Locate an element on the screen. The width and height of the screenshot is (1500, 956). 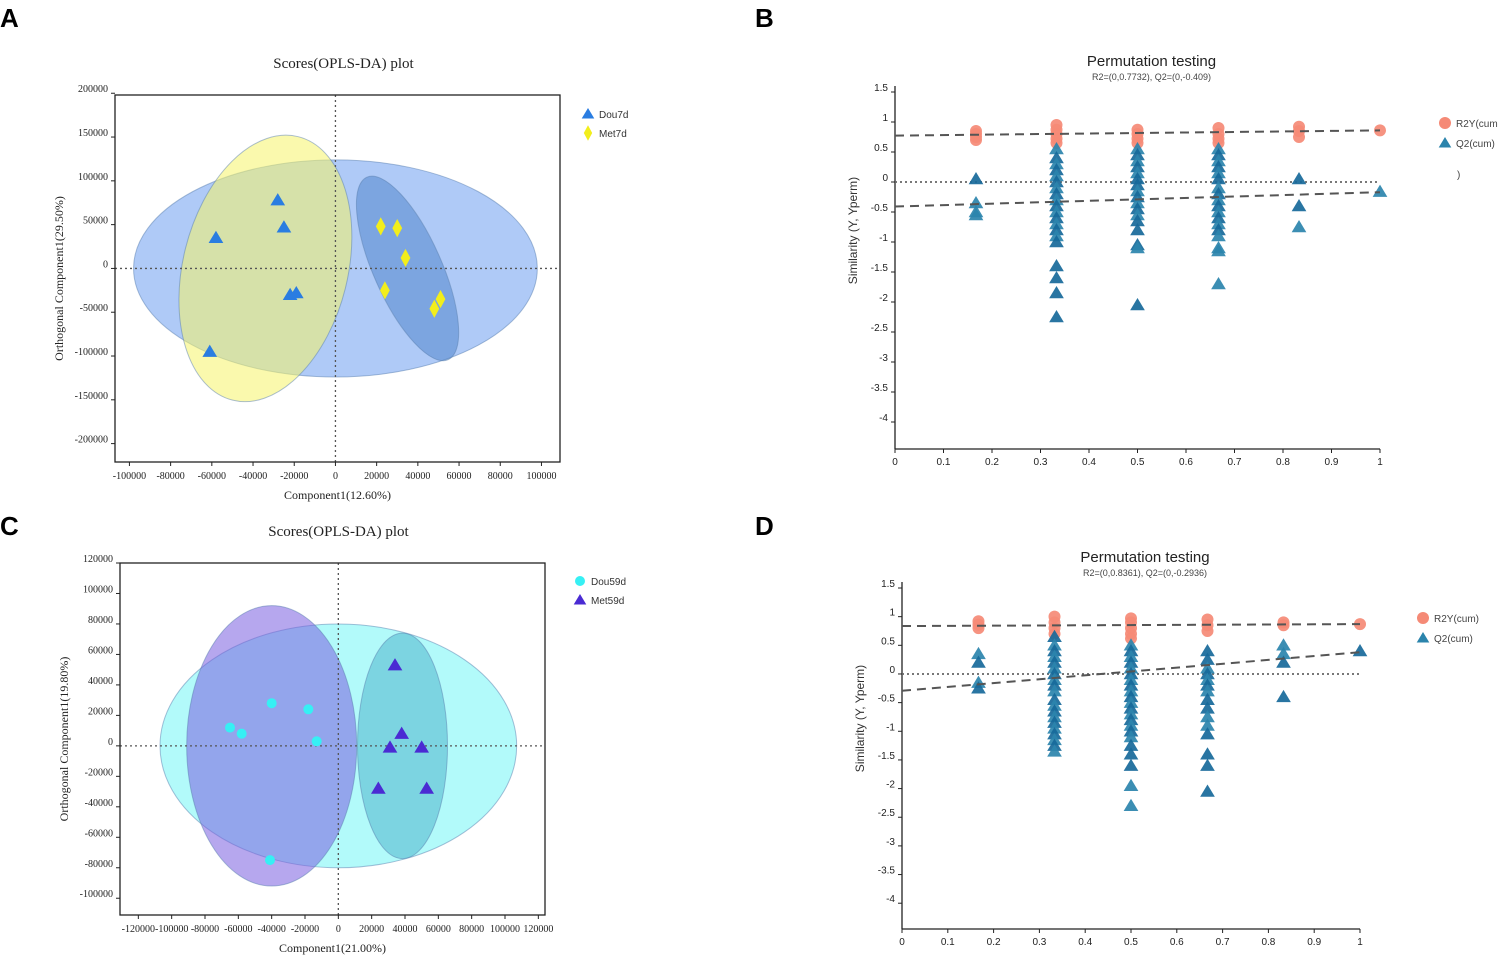
x-axis-label: Component1(21.00%) is located at coordinates (332, 948).